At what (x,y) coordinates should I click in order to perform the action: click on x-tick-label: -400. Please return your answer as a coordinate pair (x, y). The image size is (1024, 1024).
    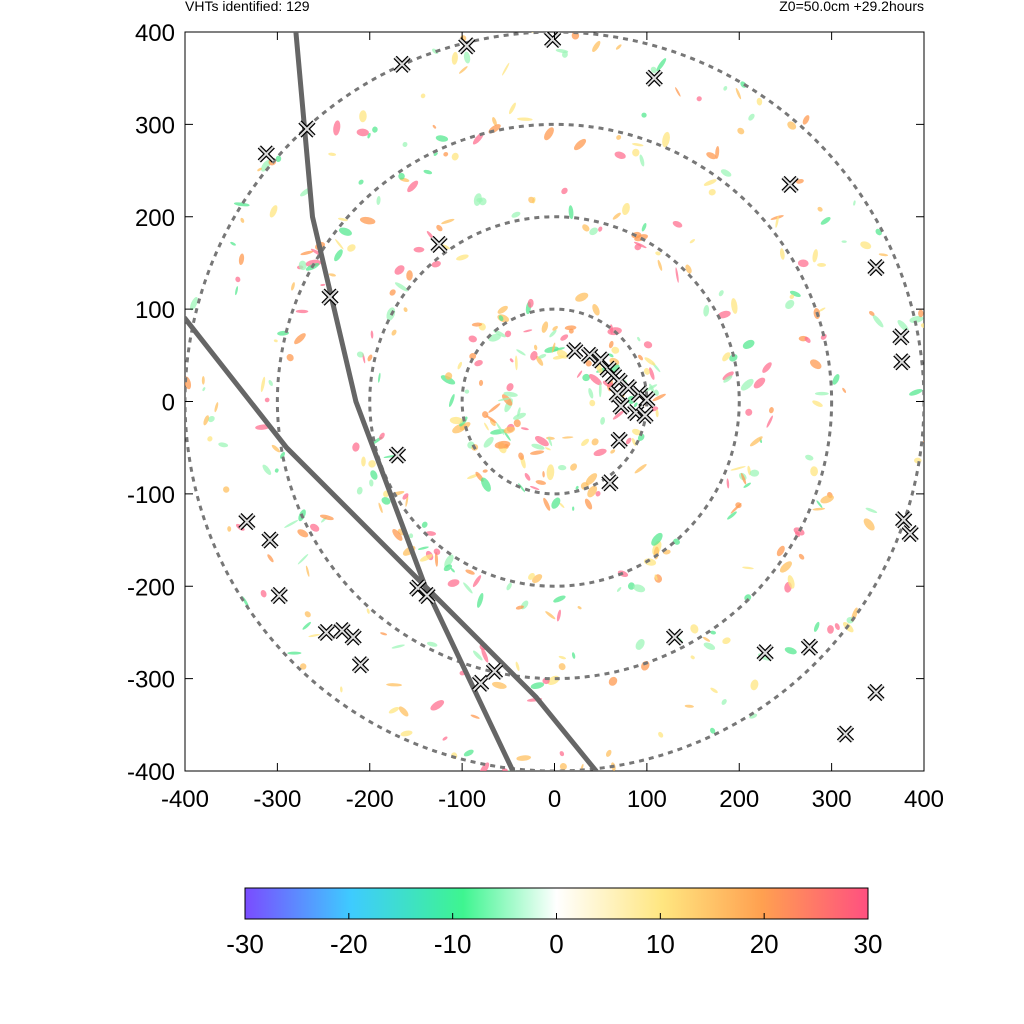
    Looking at the image, I should click on (185, 799).